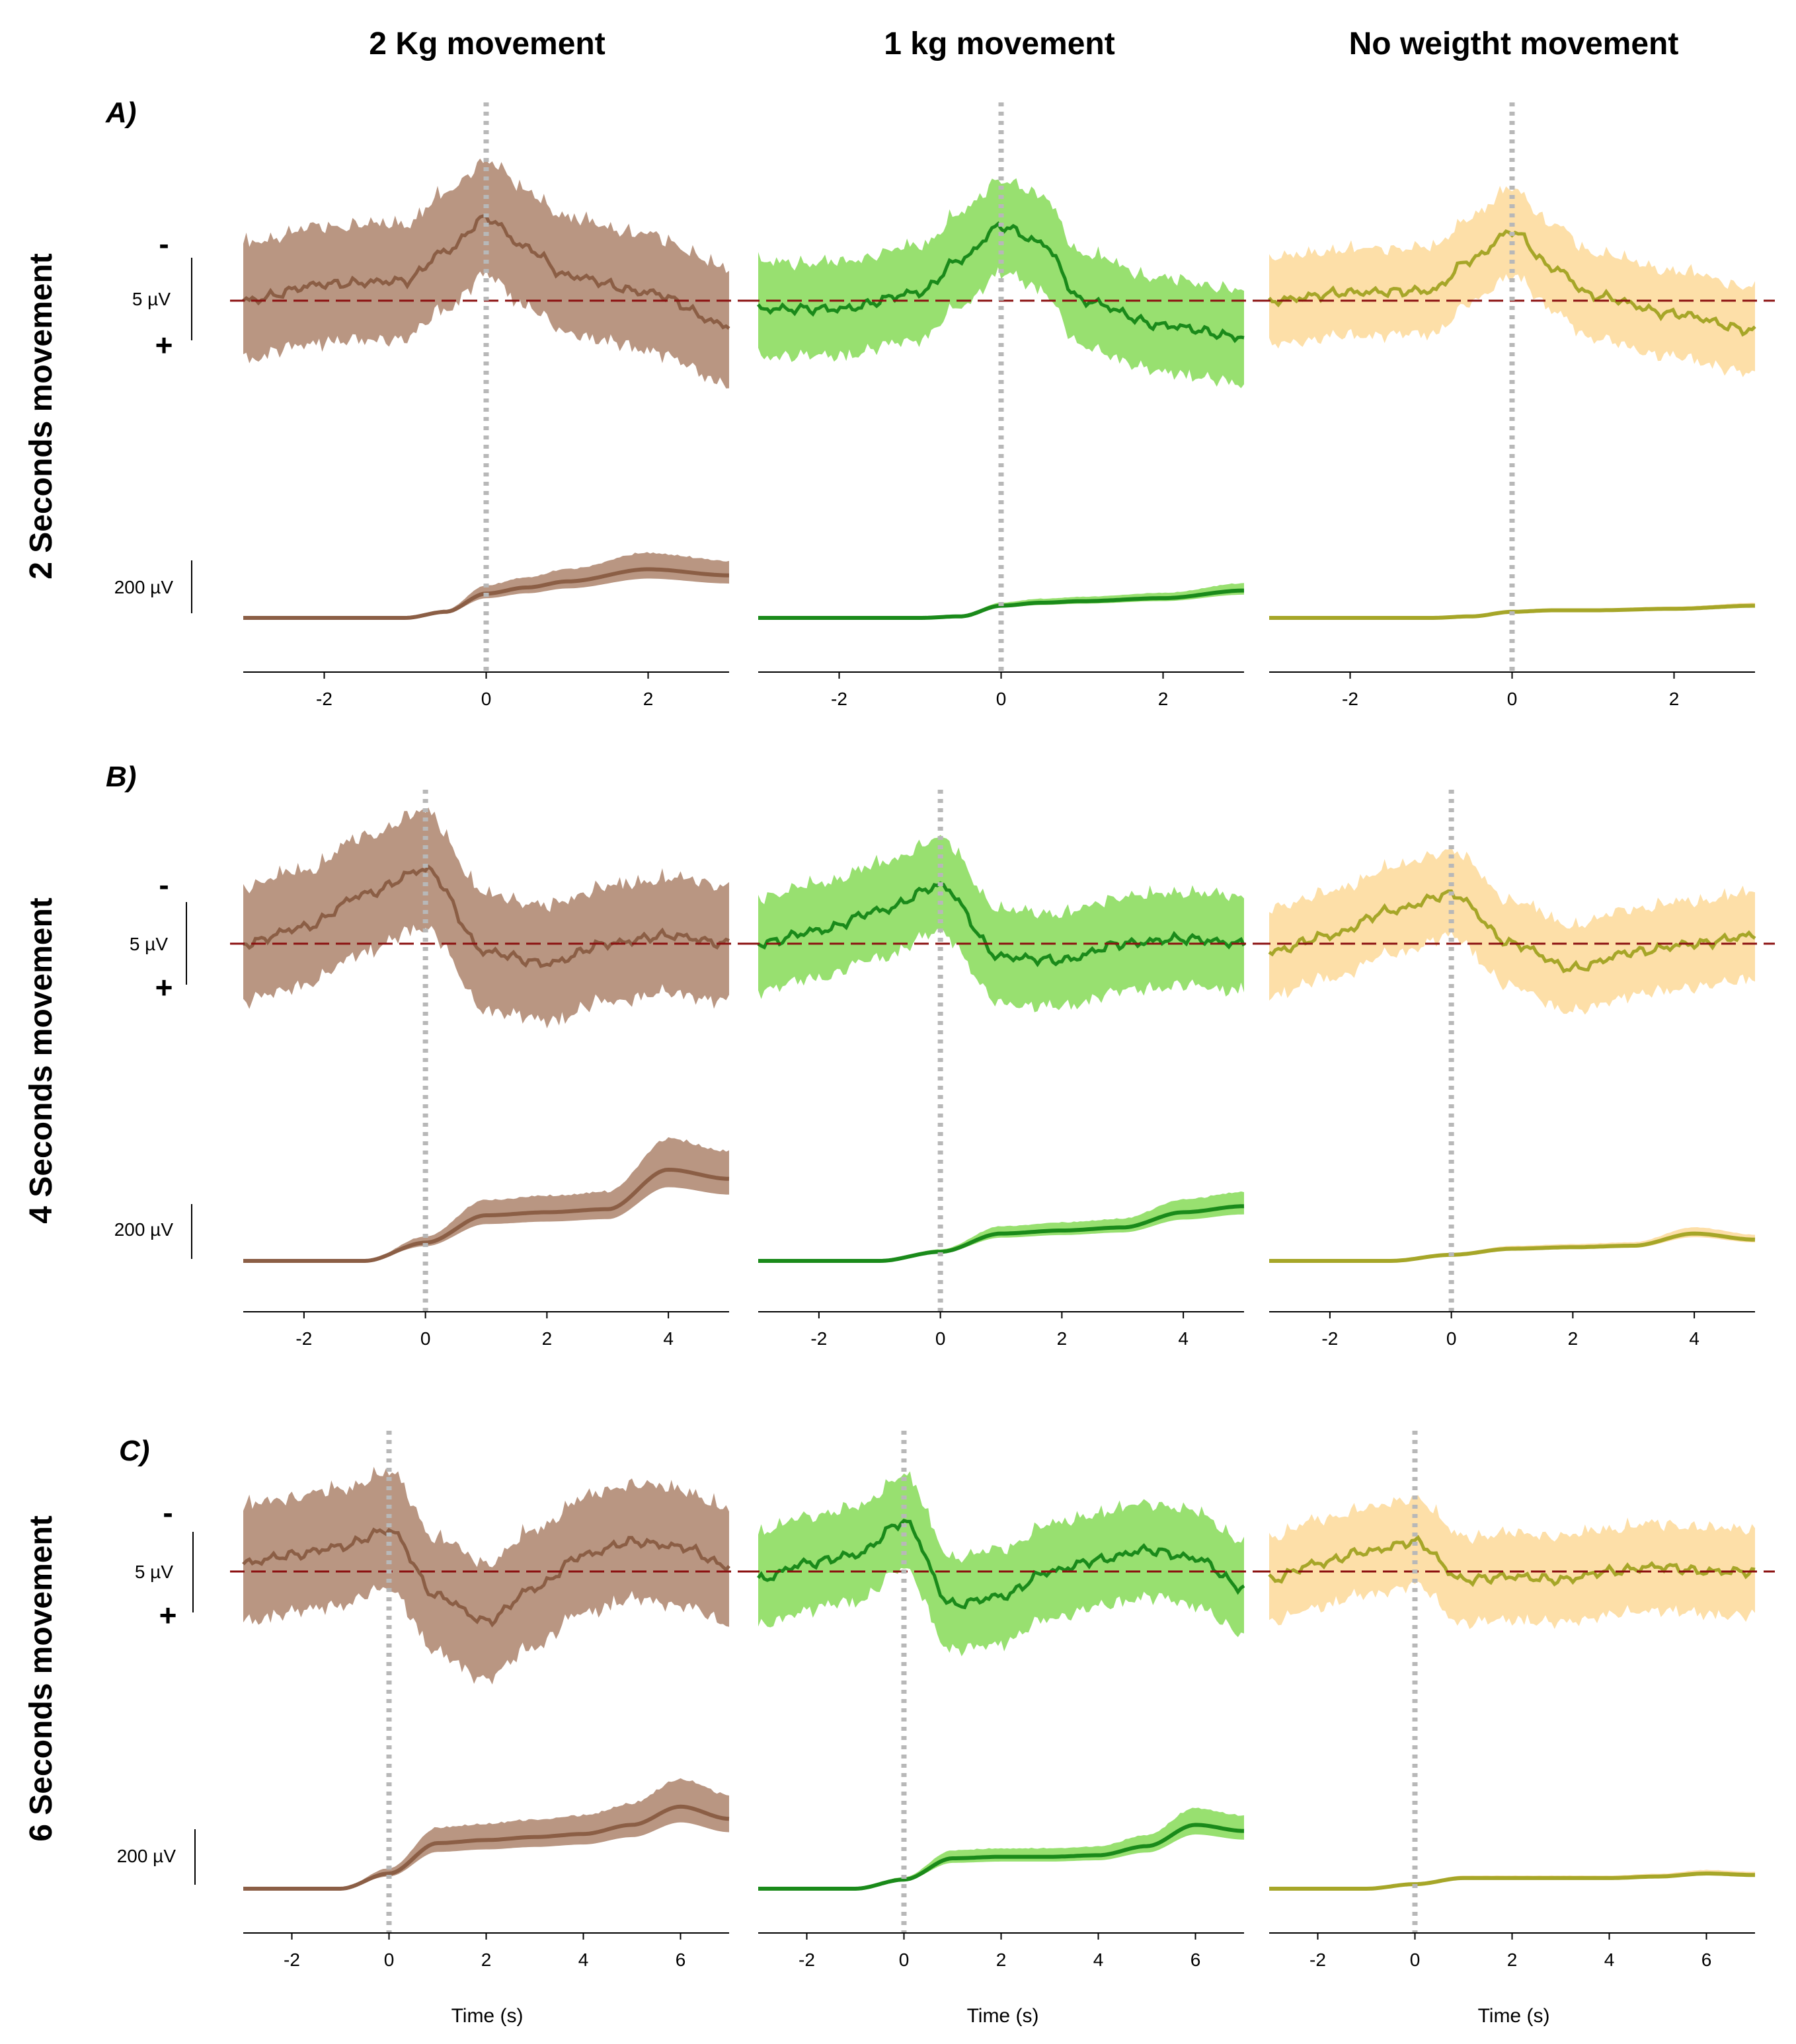 Image resolution: width=1796 pixels, height=2044 pixels. What do you see at coordinates (144, 587) in the screenshot?
I see `emg-scale-label-a: 200 µV` at bounding box center [144, 587].